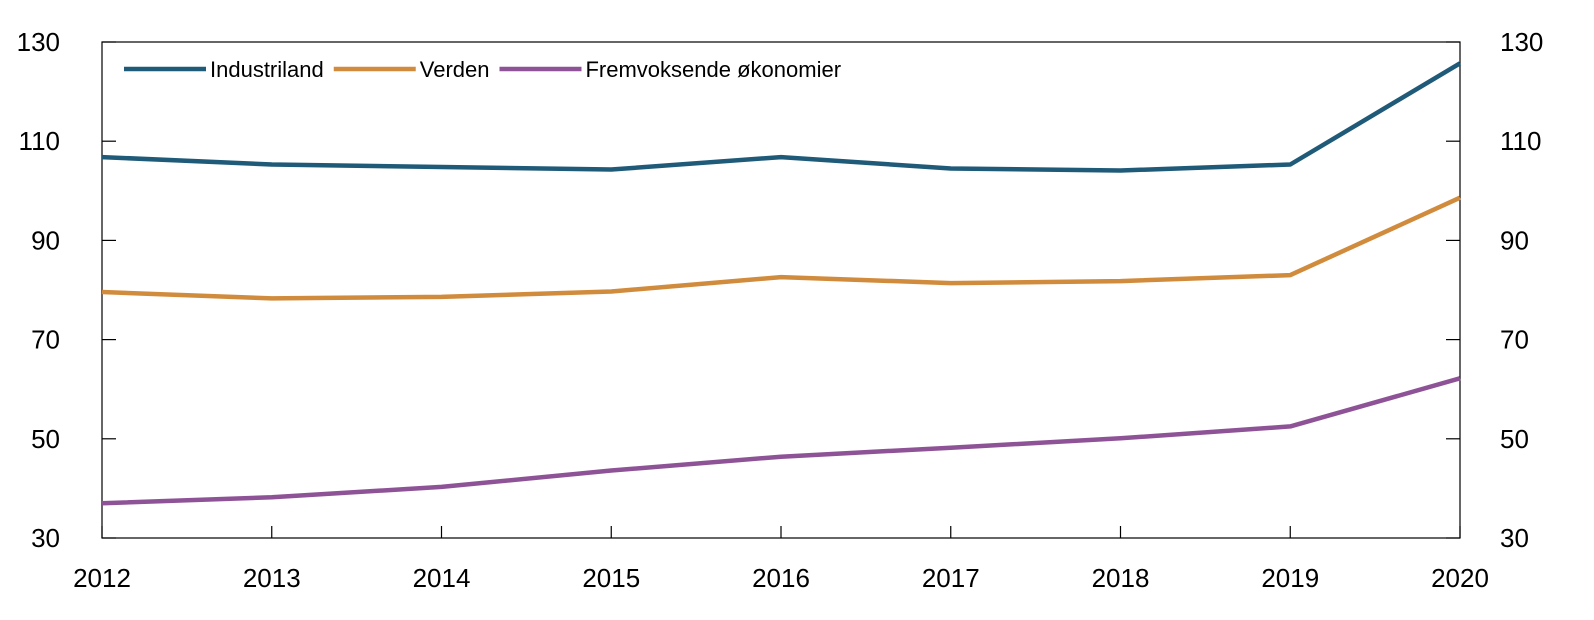 Image resolution: width=1594 pixels, height=620 pixels. Describe the element at coordinates (951, 578) in the screenshot. I see `x-tick-label: 2017` at that location.